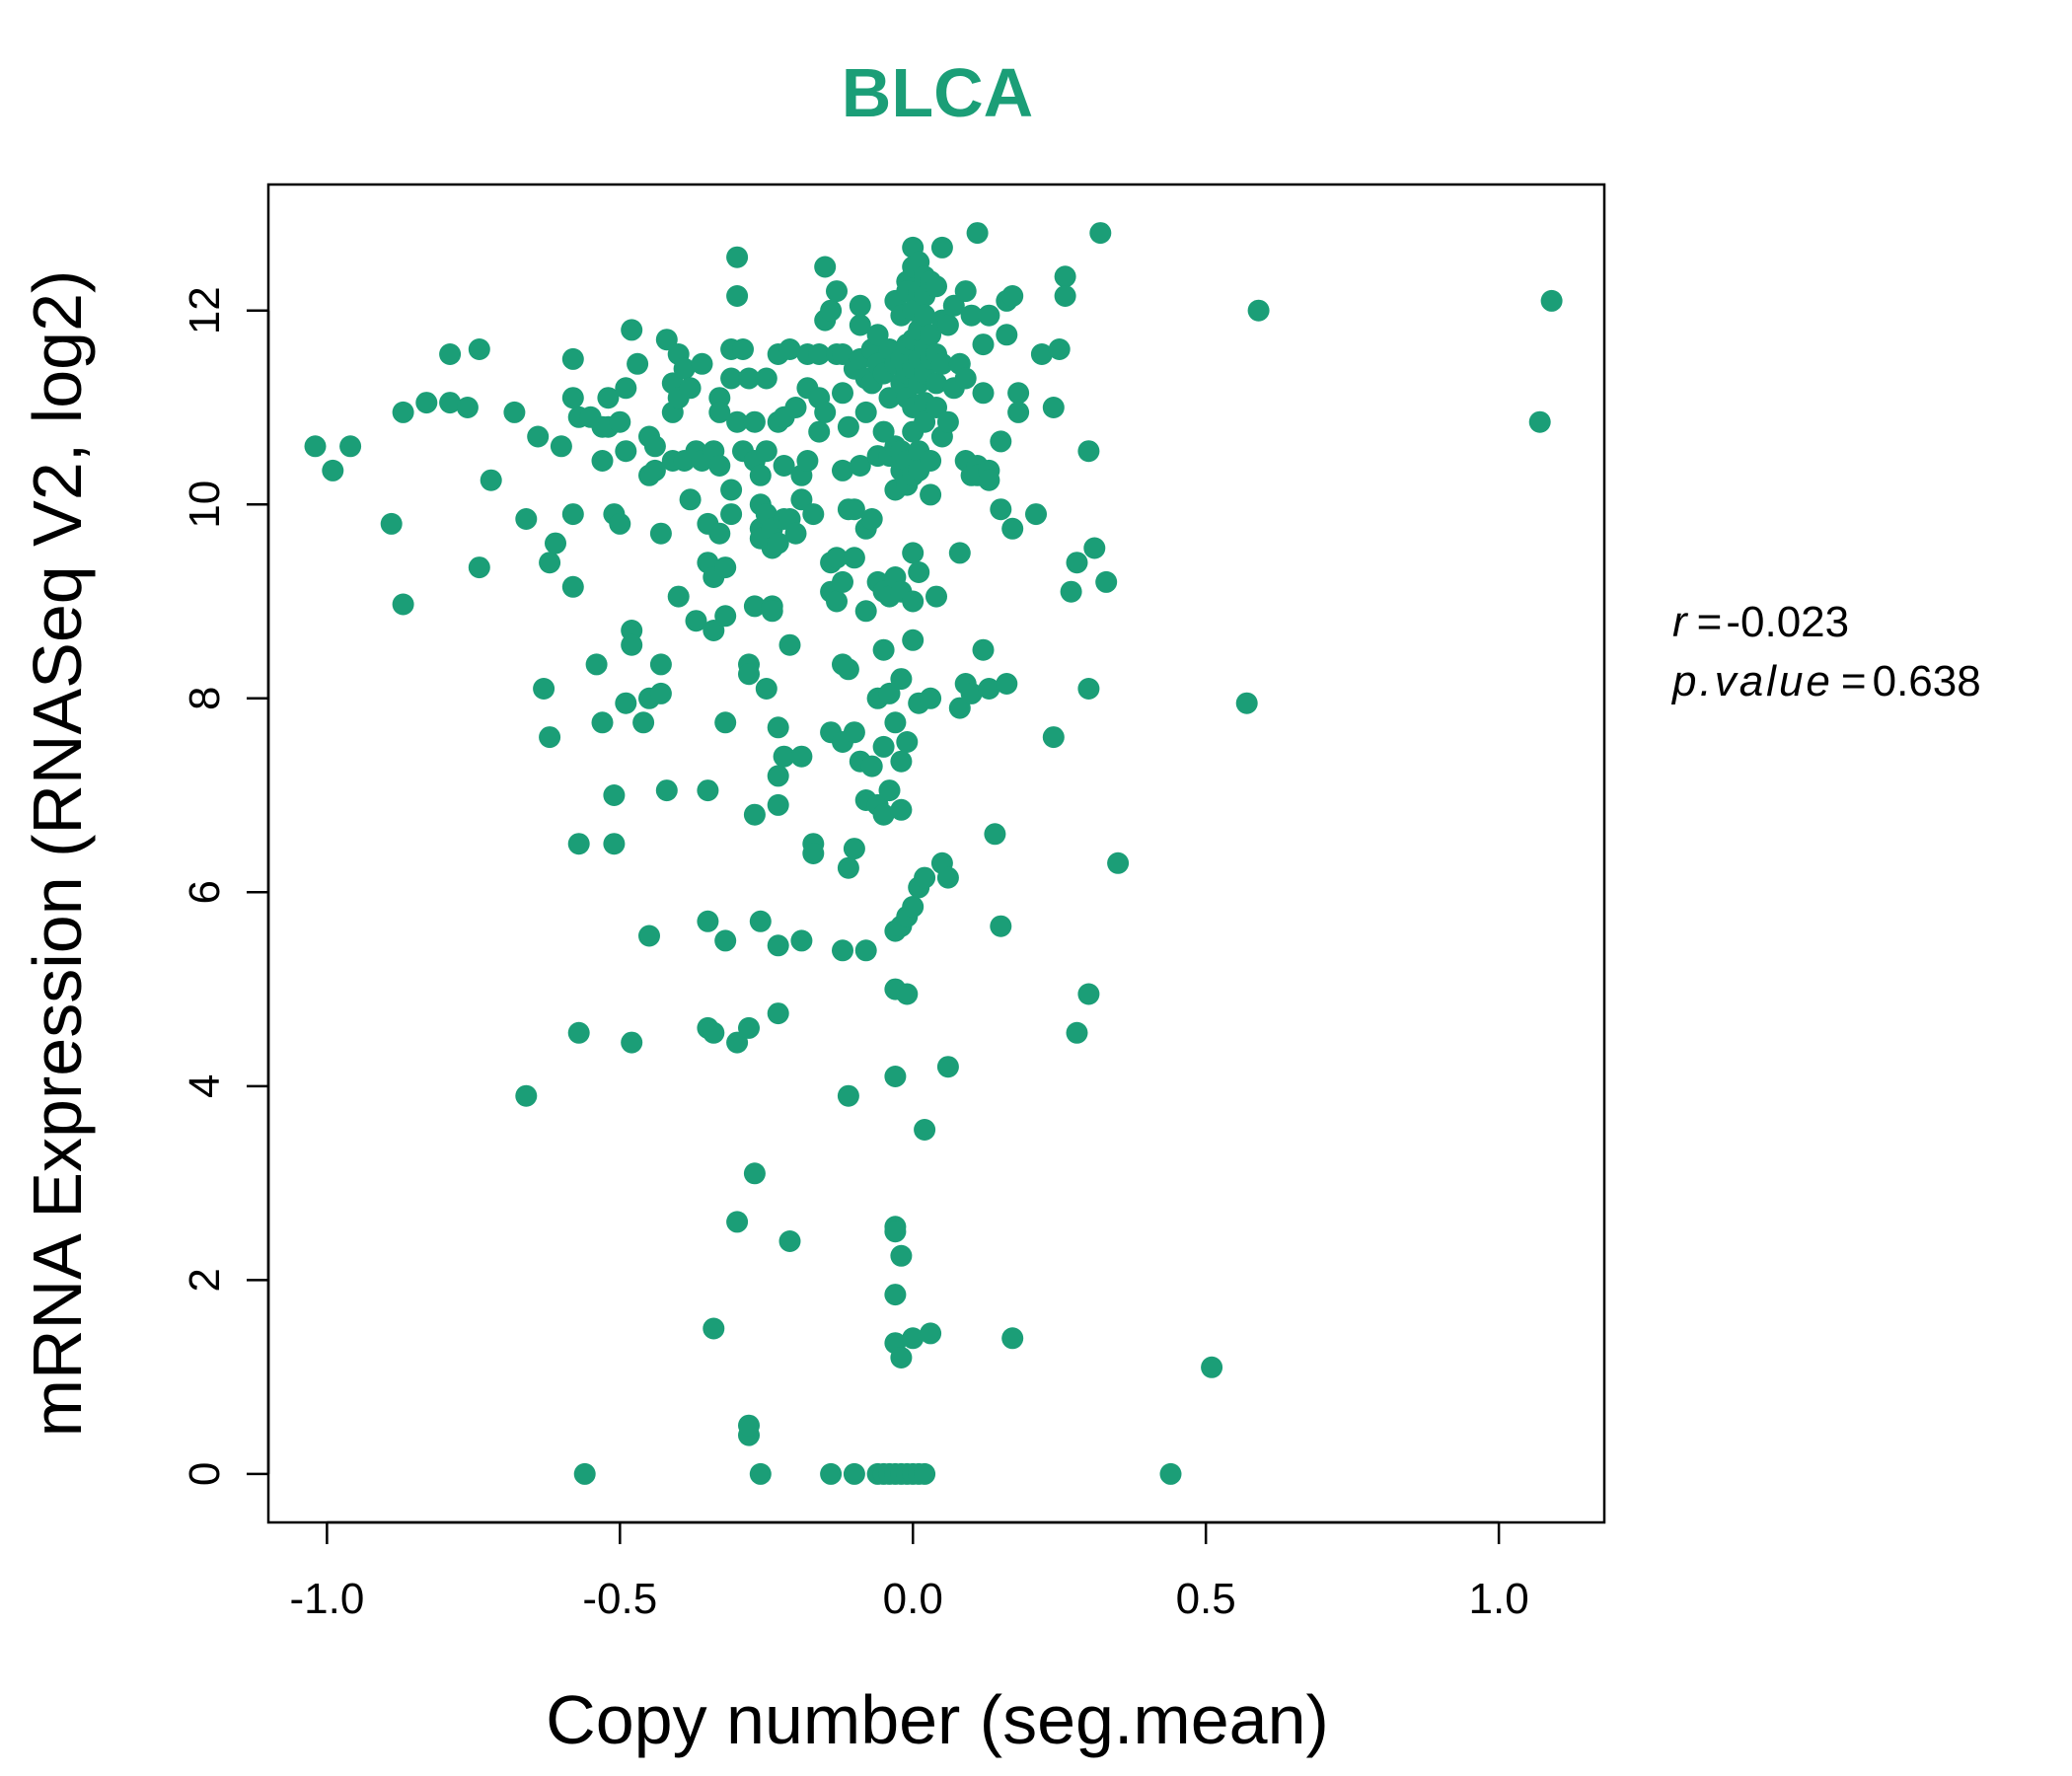  What do you see at coordinates (909, 1572) in the screenshot?
I see `x-axis: -1.0 -0.5 0.0 0.5 1.0` at bounding box center [909, 1572].